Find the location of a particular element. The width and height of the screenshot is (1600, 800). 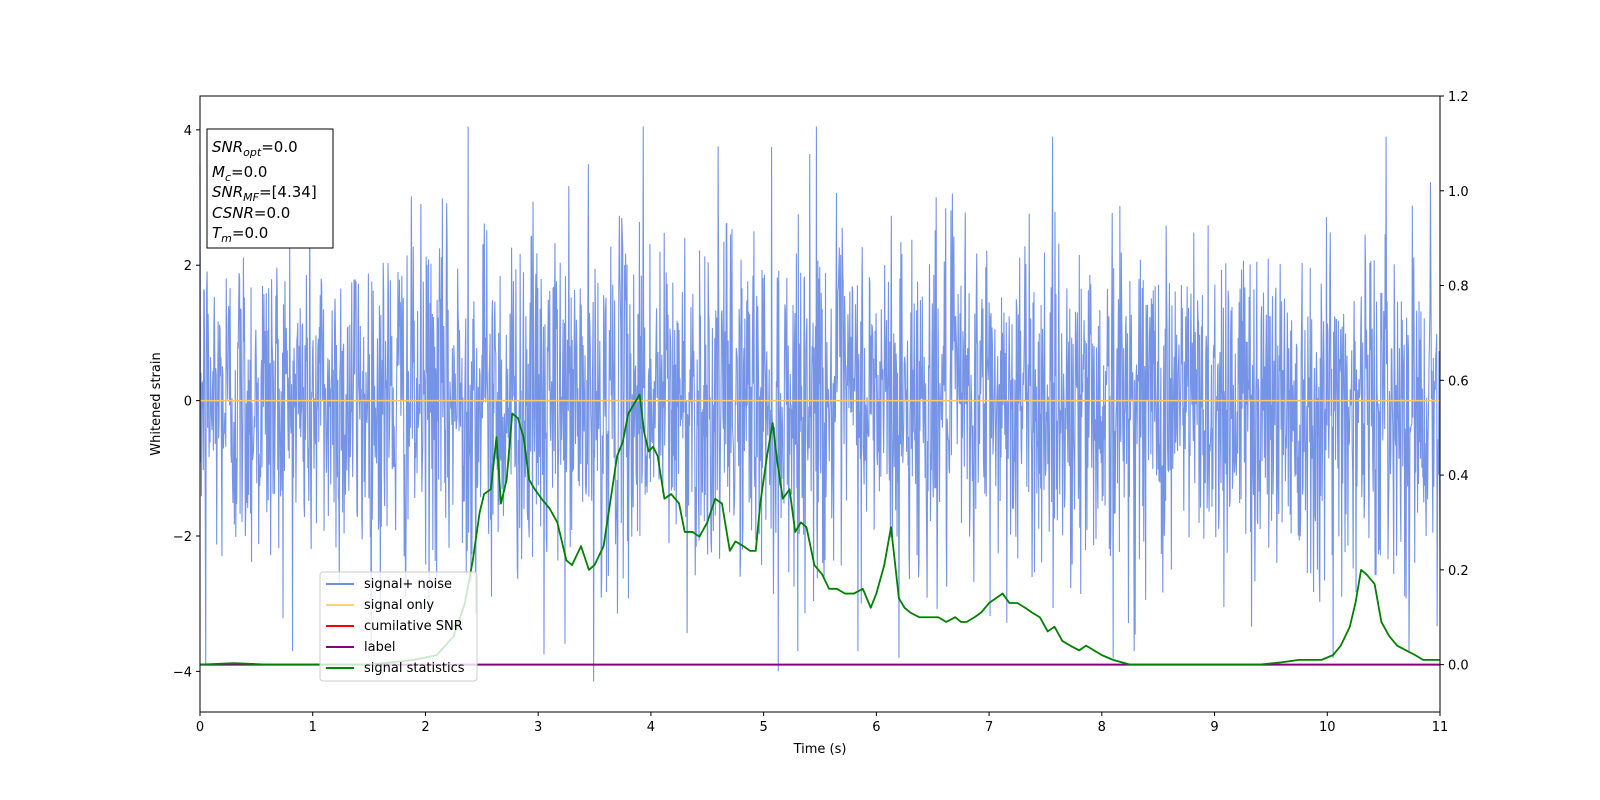

tm-subscript: m is located at coordinates (226, 238).